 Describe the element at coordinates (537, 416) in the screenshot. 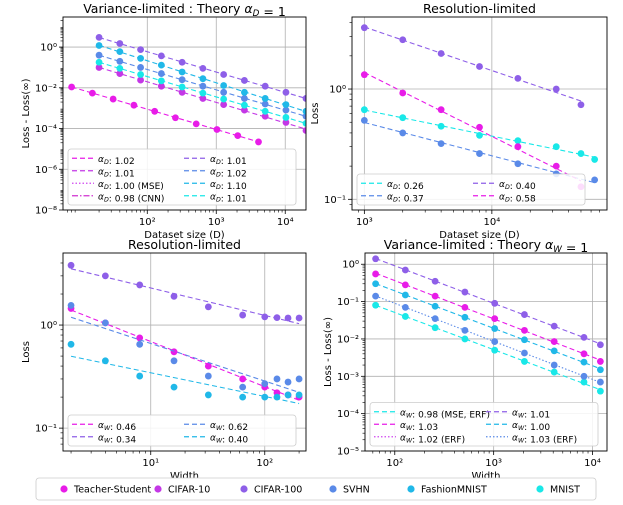

I see `legend-label-part: : 1.01` at that location.